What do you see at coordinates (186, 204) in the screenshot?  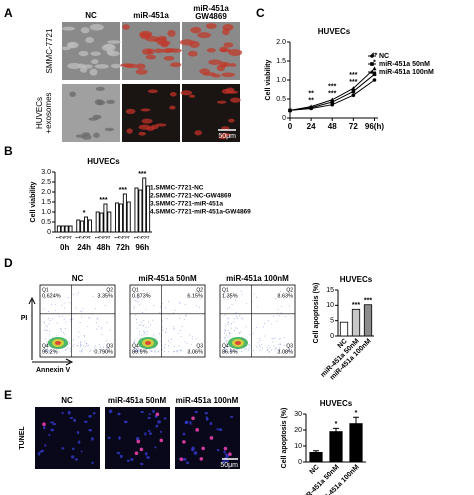 I see `legend-label: 3.SMMC-7721-miR-451a` at bounding box center [186, 204].